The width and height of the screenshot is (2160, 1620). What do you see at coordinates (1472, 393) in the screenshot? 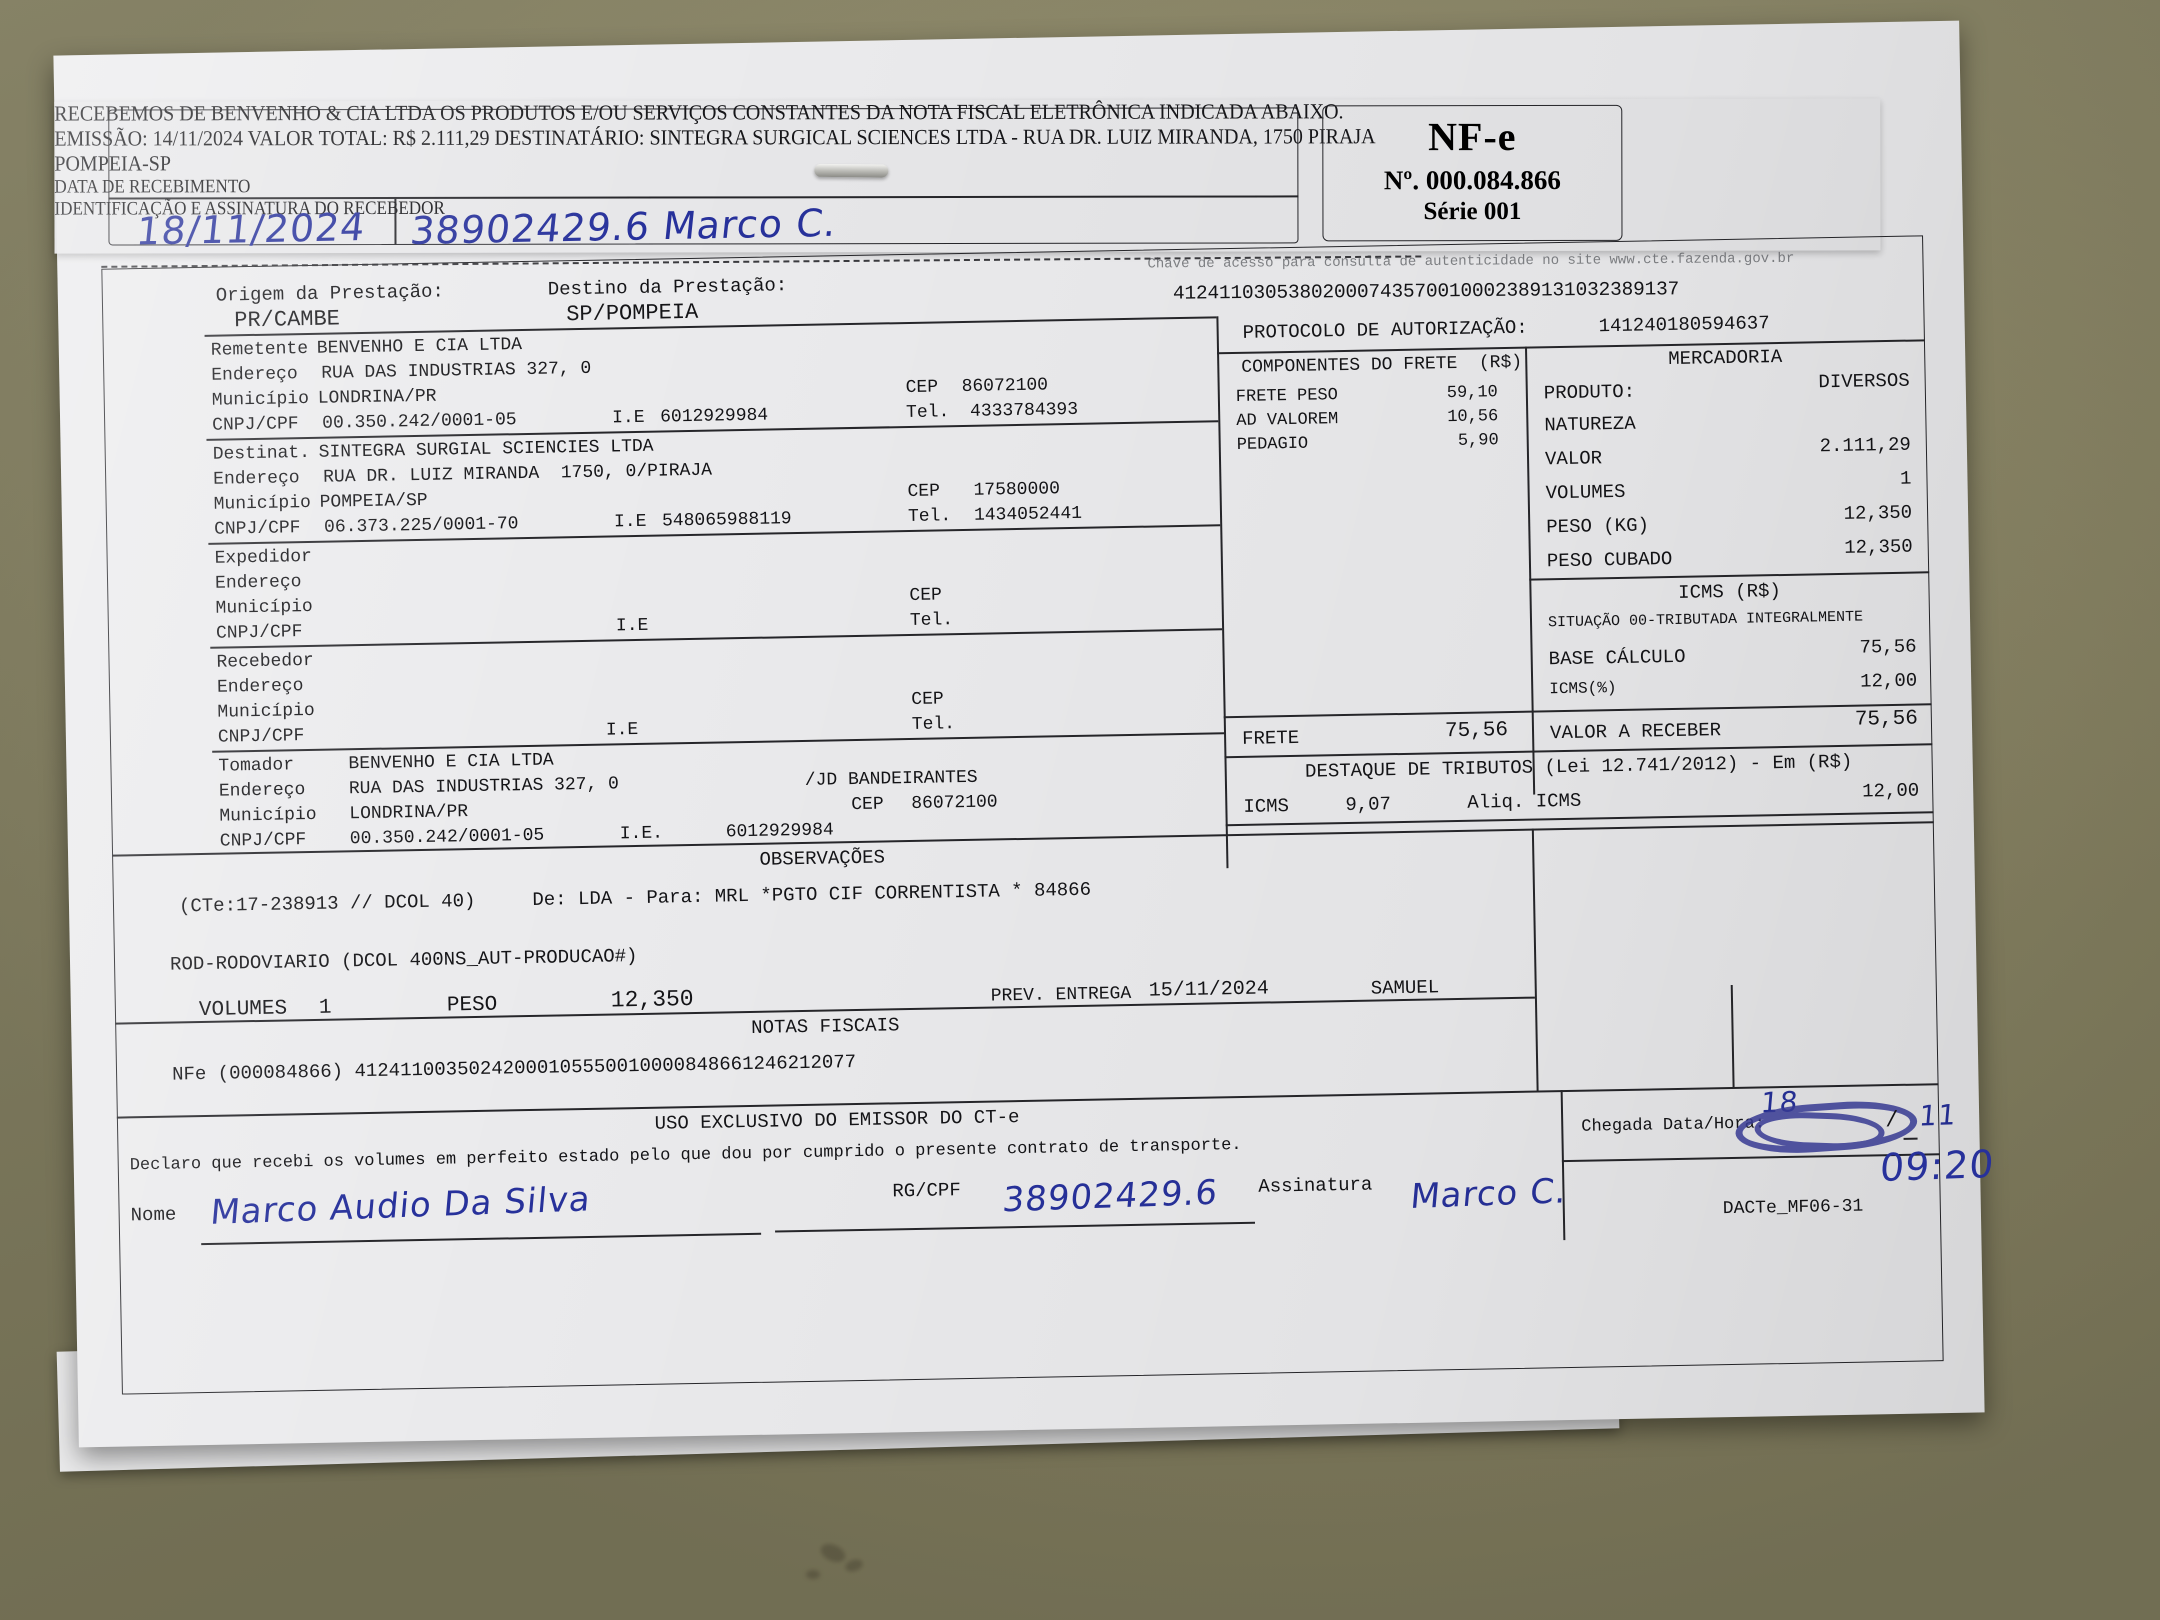
I see `frete-peso-value: 59,10` at bounding box center [1472, 393].